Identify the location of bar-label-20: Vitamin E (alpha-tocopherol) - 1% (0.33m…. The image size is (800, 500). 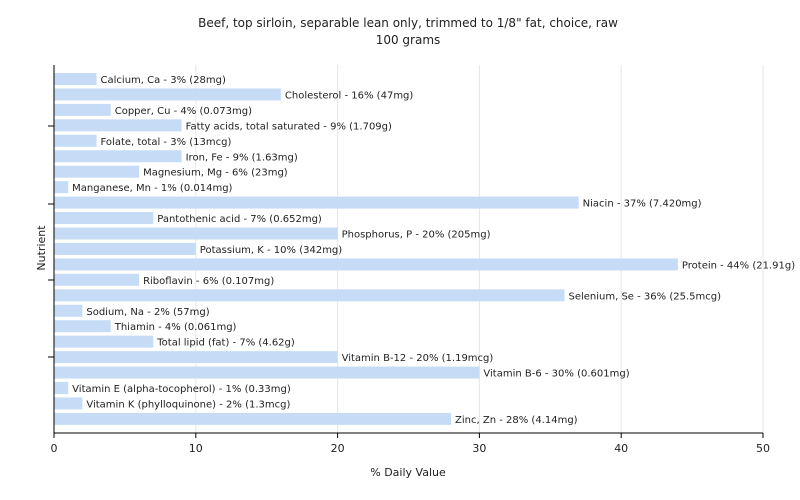
(181, 389).